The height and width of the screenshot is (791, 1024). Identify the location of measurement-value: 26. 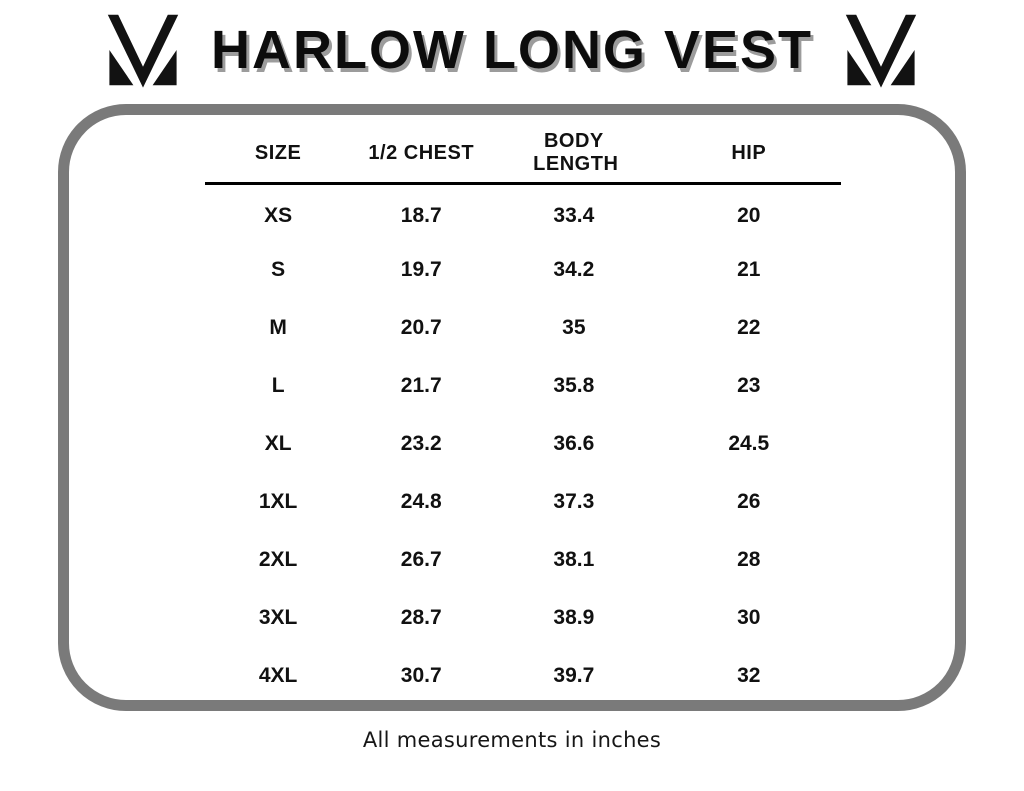
(749, 501).